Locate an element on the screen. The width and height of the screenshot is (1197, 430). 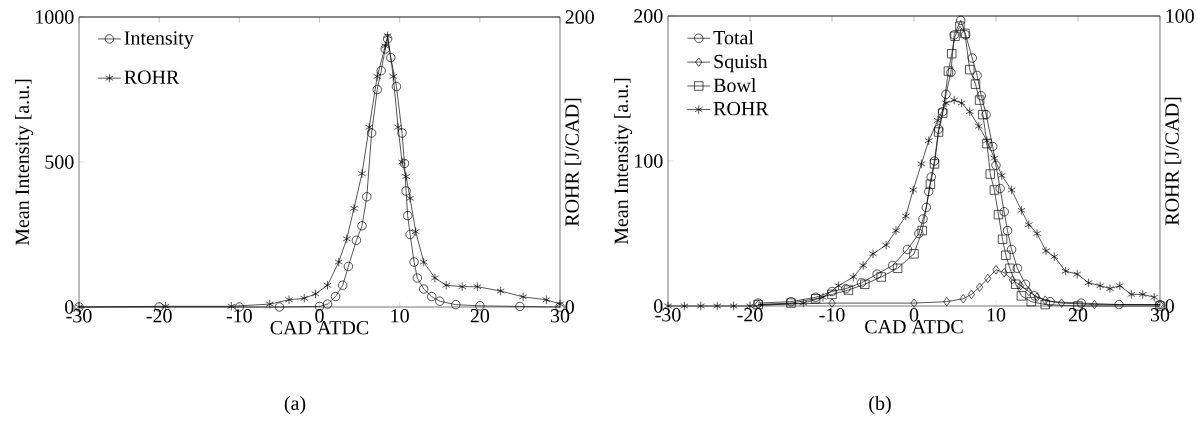
y-tick-label: 200 is located at coordinates (648, 16).